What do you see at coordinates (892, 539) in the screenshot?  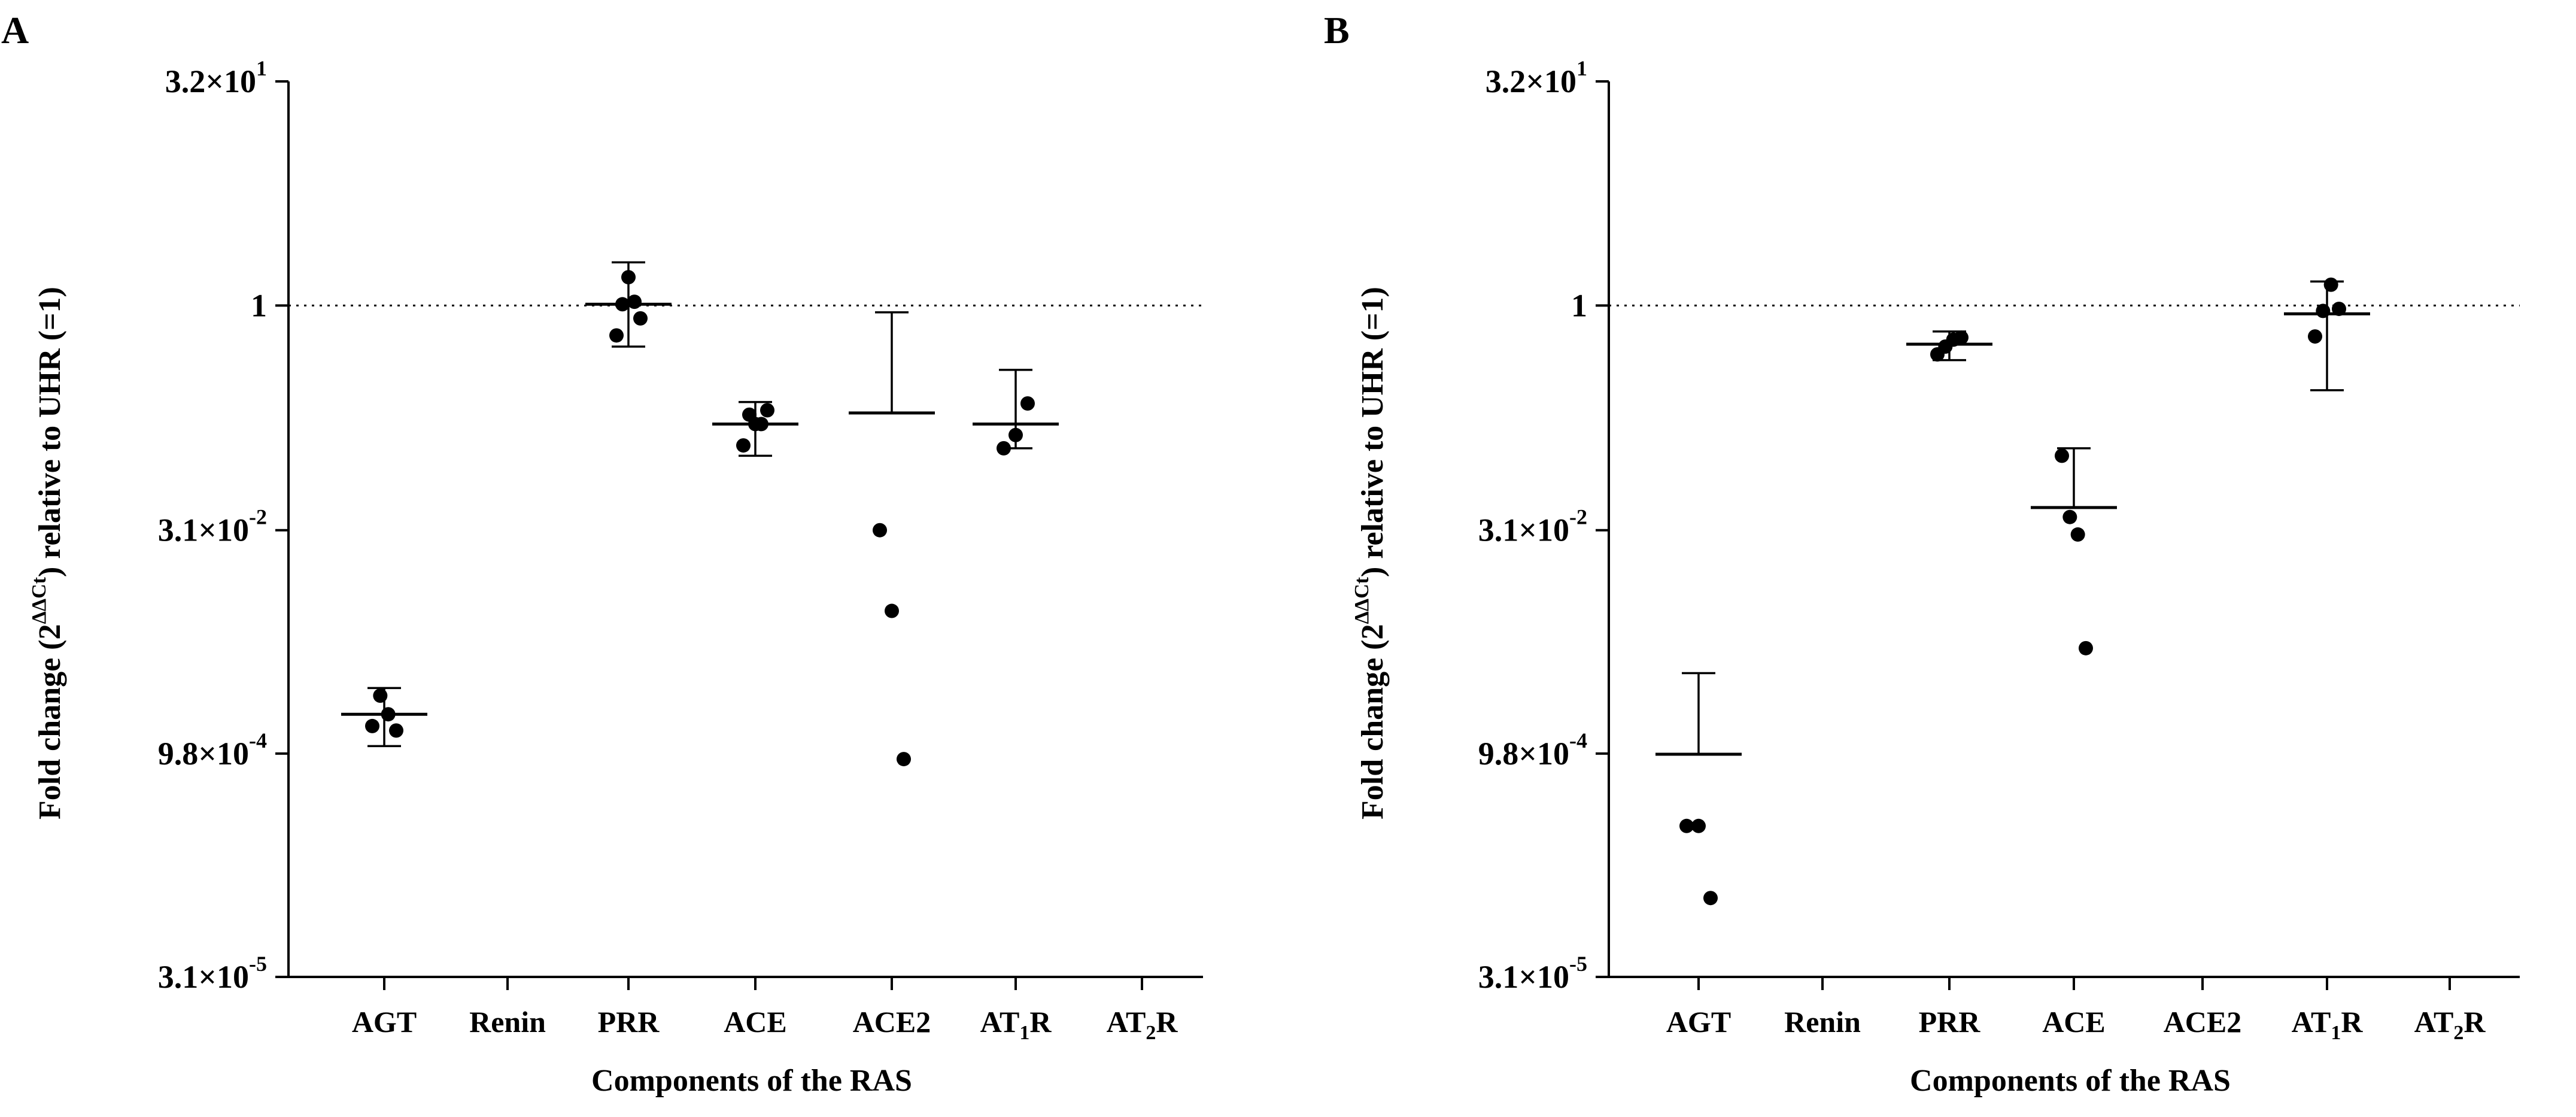 I see `data-group-ace2` at bounding box center [892, 539].